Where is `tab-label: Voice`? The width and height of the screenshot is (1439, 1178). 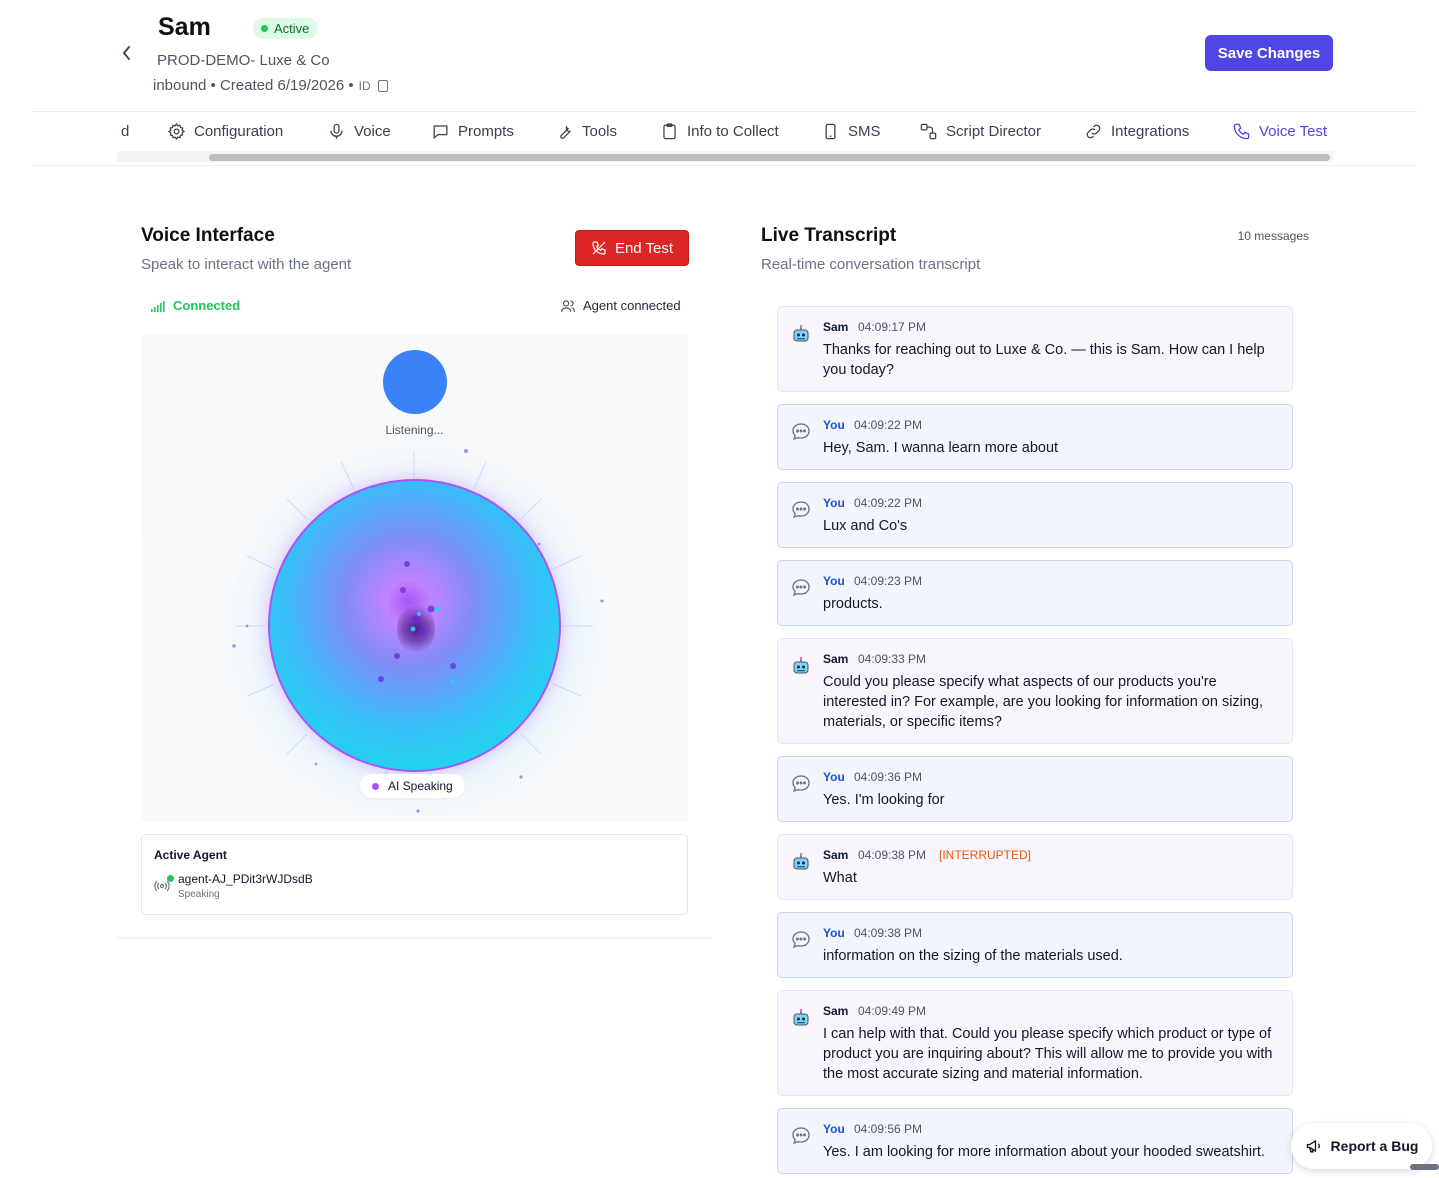
tab-label: Voice is located at coordinates (372, 131).